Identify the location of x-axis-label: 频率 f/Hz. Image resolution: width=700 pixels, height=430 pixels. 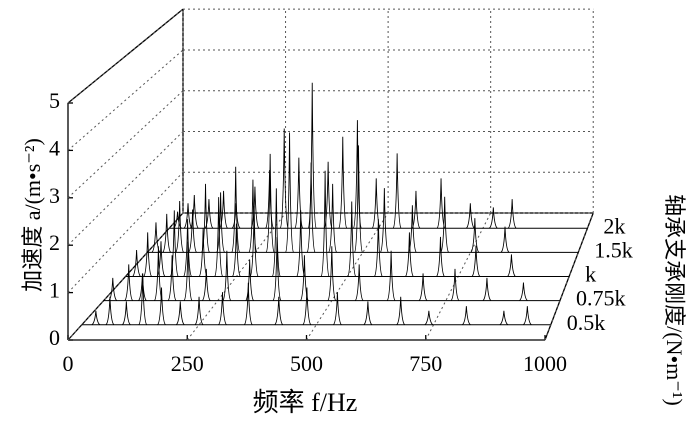
(305, 402).